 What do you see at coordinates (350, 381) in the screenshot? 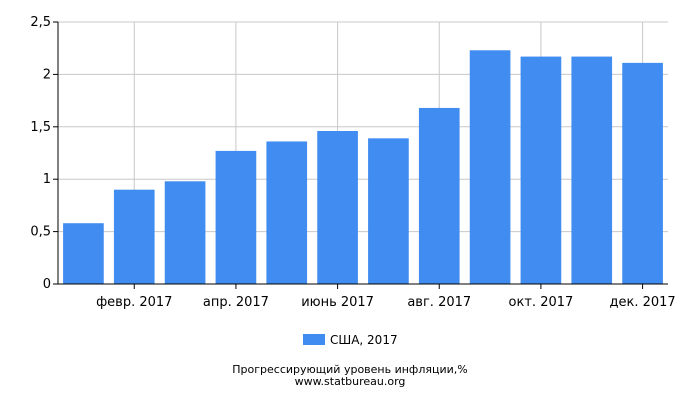
I see `source-url: www.statbureau.org` at bounding box center [350, 381].